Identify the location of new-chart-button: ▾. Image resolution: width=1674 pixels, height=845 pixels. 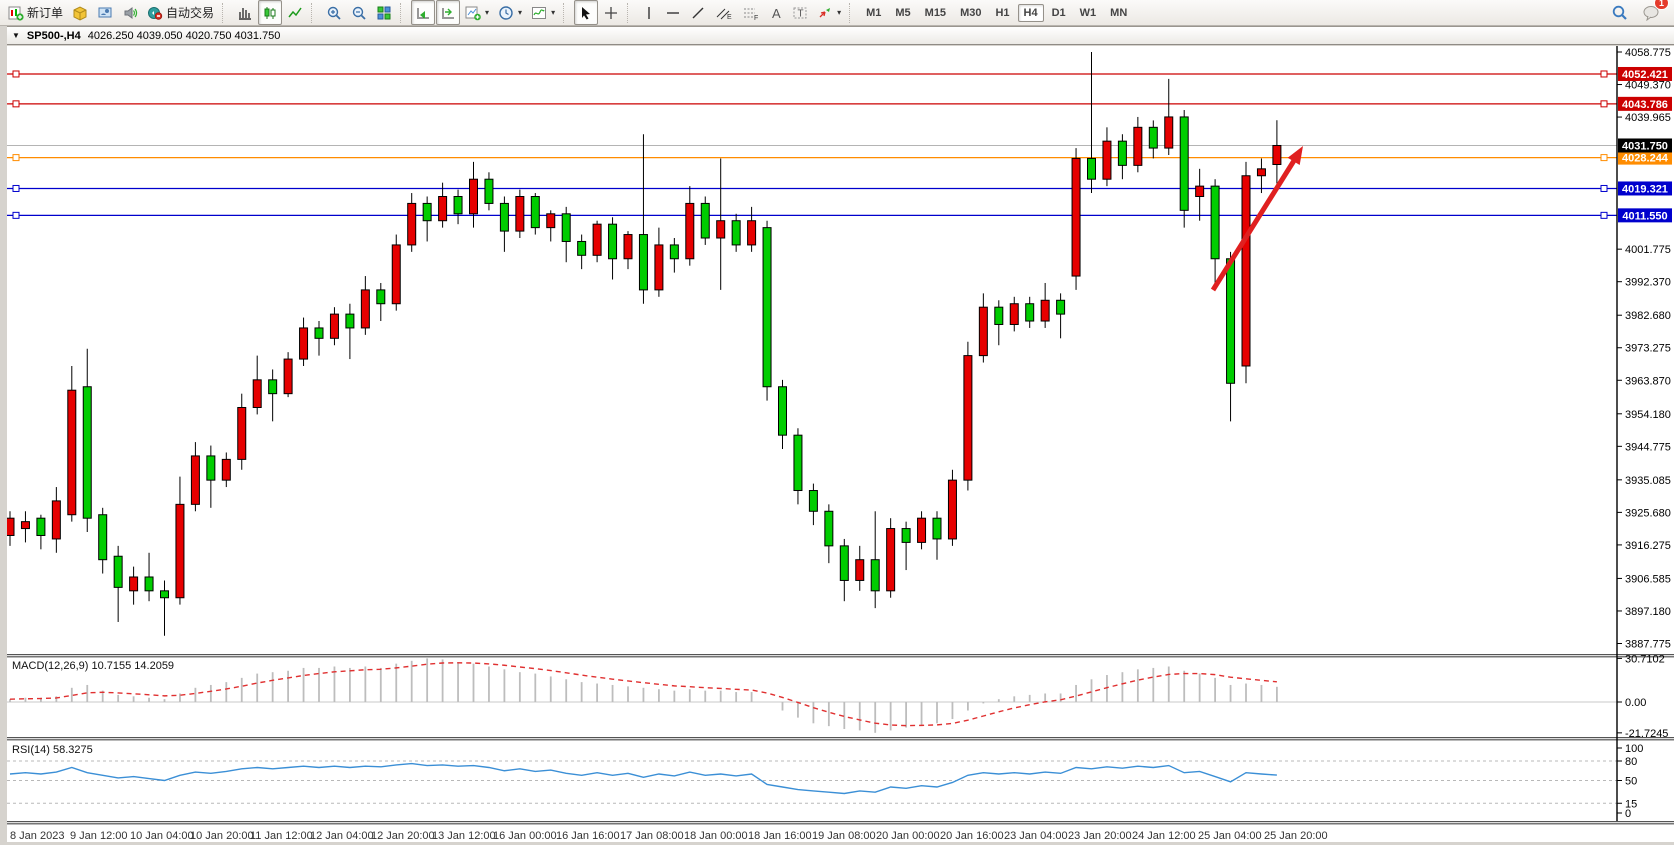
(477, 12).